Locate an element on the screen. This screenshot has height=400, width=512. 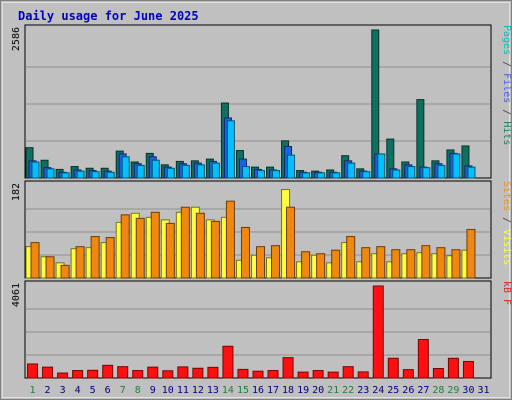
x-tick-label: 28 is located at coordinates (438, 390).